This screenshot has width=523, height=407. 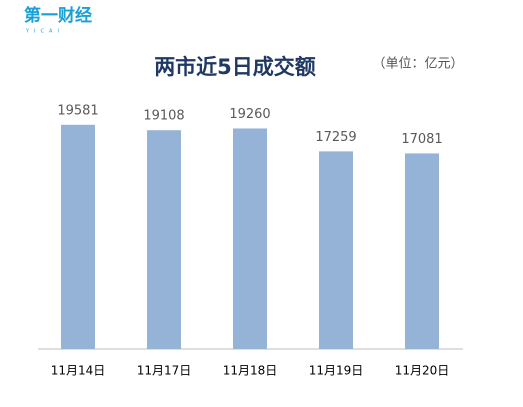 I want to click on x-tick-label: 11月18日, so click(x=250, y=371).